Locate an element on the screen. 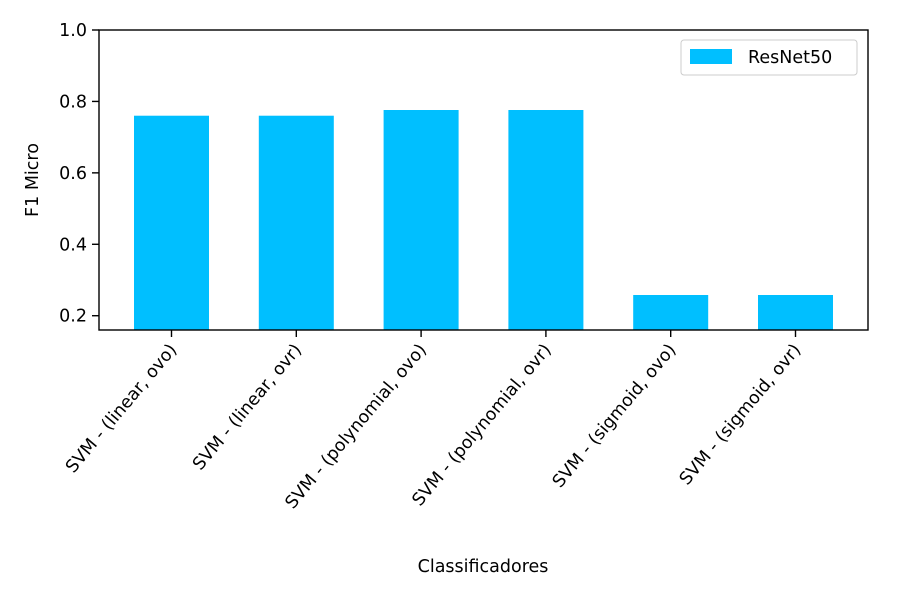 The image size is (900, 600). x-tick-label-6: SVM - (sigmoid, ovr) is located at coordinates (740, 414).